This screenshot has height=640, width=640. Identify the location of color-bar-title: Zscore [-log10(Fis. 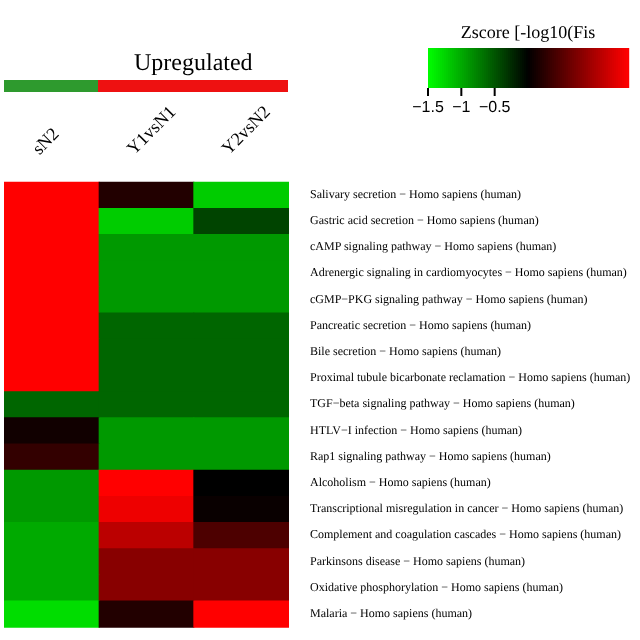
(528, 31).